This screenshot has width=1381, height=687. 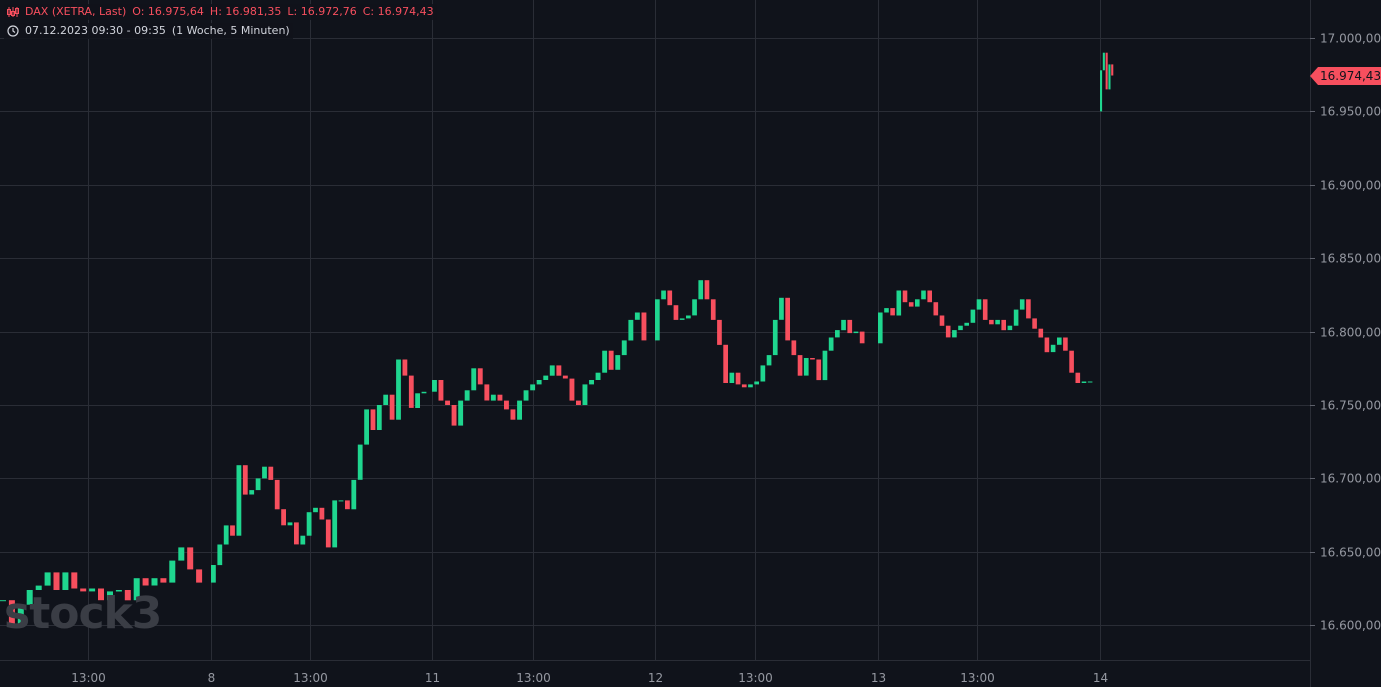 What do you see at coordinates (1314, 76) in the screenshot?
I see `price-tag-arrow` at bounding box center [1314, 76].